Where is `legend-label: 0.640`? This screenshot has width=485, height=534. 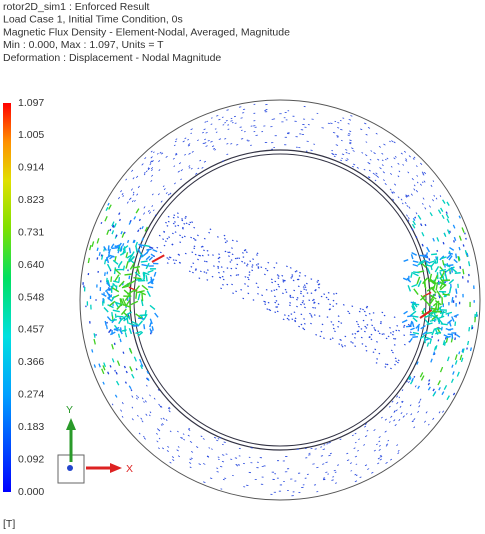
legend-label: 0.640 is located at coordinates (31, 265).